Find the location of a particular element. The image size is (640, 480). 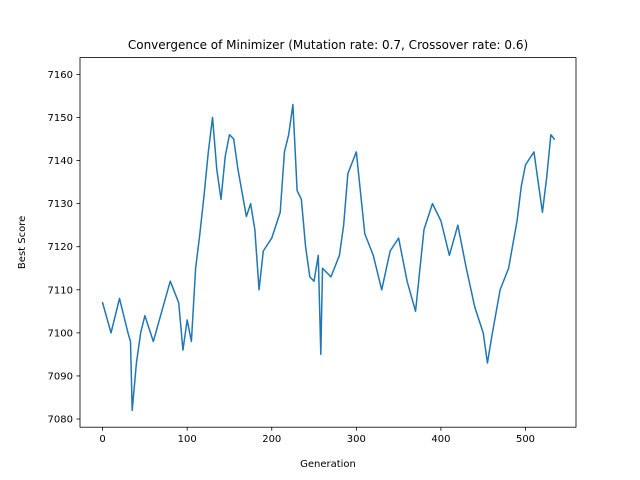

x-tick-label: 200 is located at coordinates (271, 439).